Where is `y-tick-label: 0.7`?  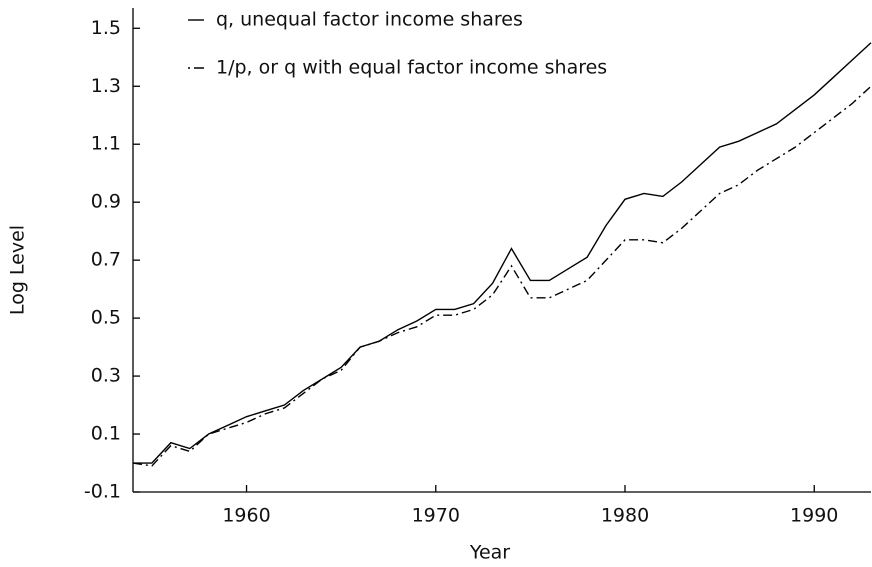
y-tick-label: 0.7 is located at coordinates (106, 260).